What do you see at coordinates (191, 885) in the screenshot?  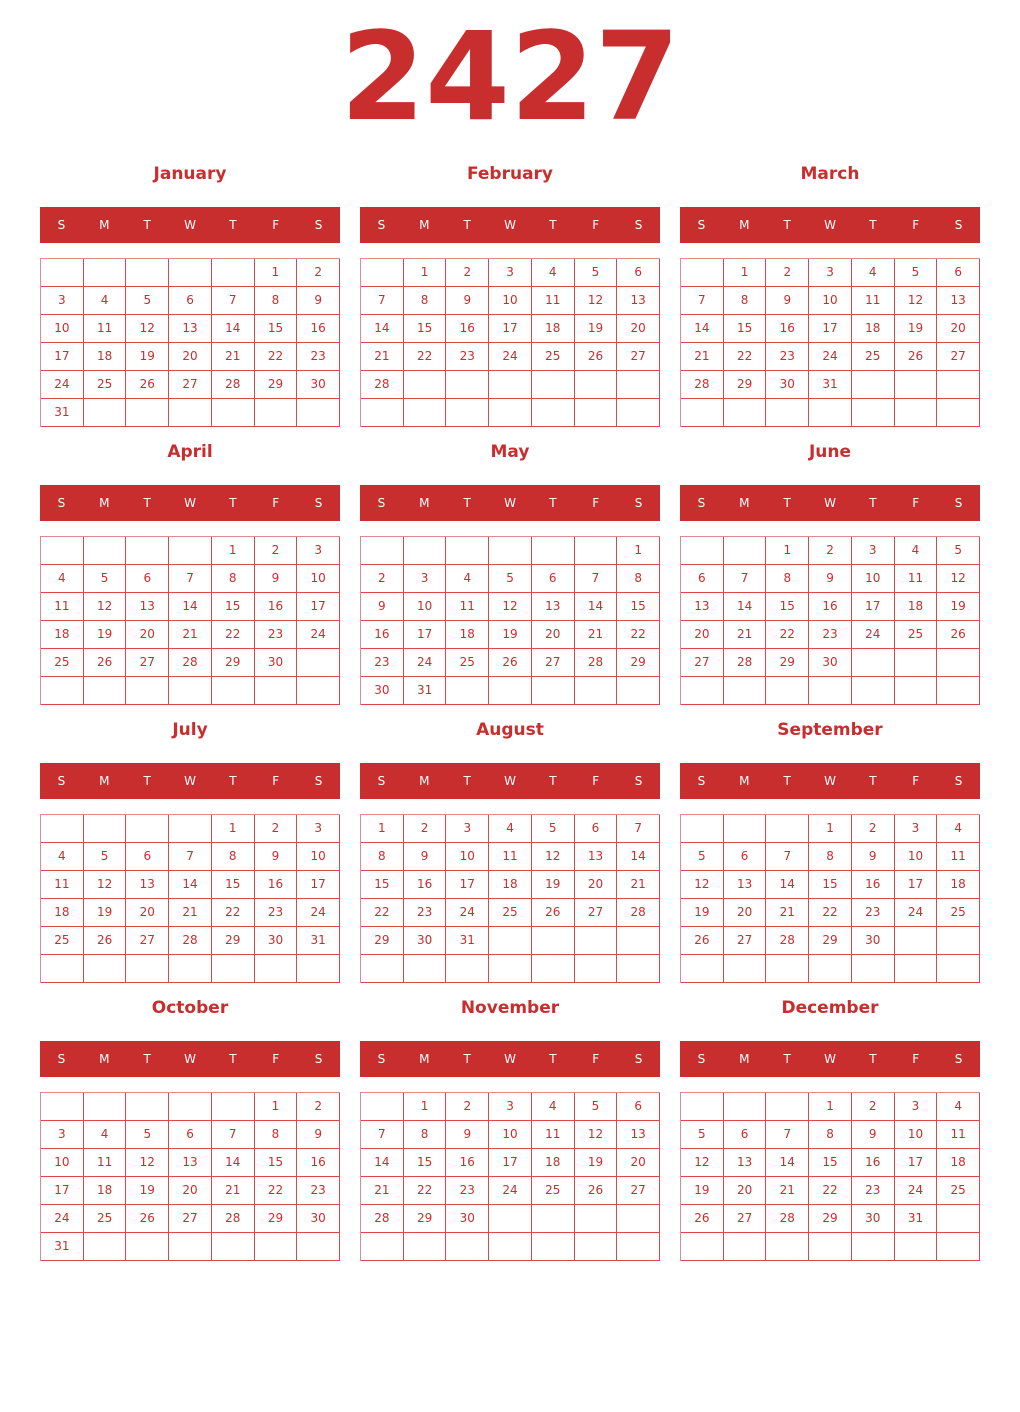 I see `week-row: 11 12 13 14 15 16 17` at bounding box center [191, 885].